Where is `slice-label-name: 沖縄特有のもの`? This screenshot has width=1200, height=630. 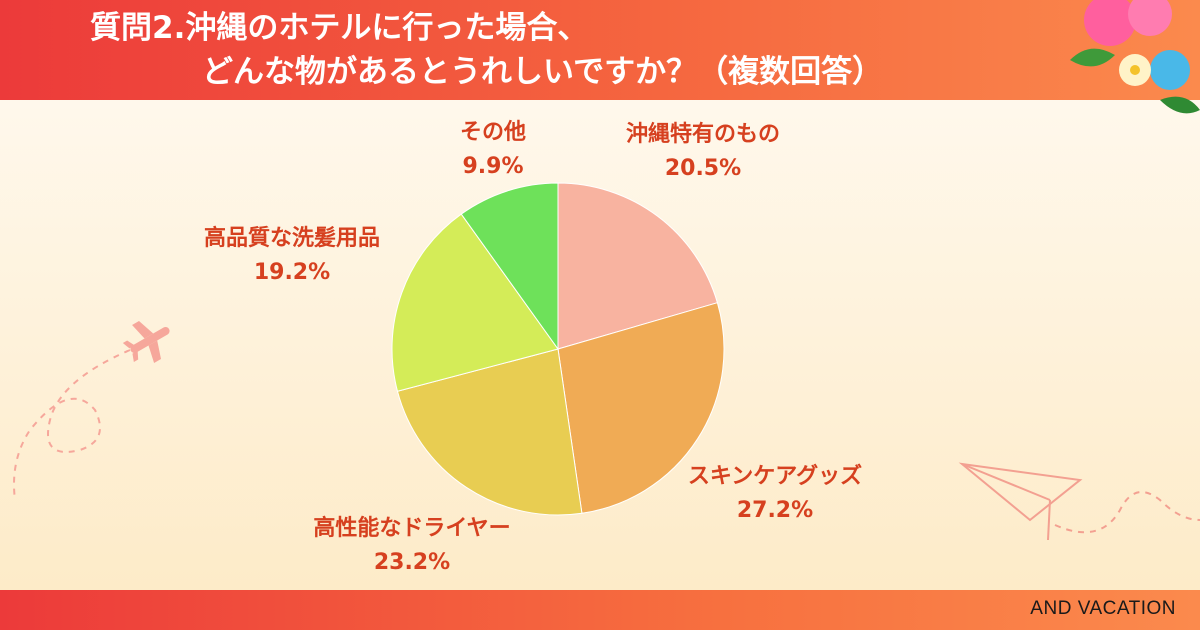 slice-label-name: 沖縄特有のもの is located at coordinates (703, 134).